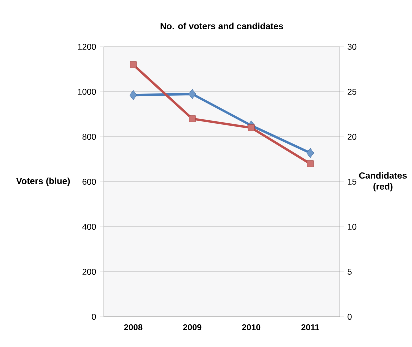  I want to click on y-tick-label: 1000, so click(87, 92).